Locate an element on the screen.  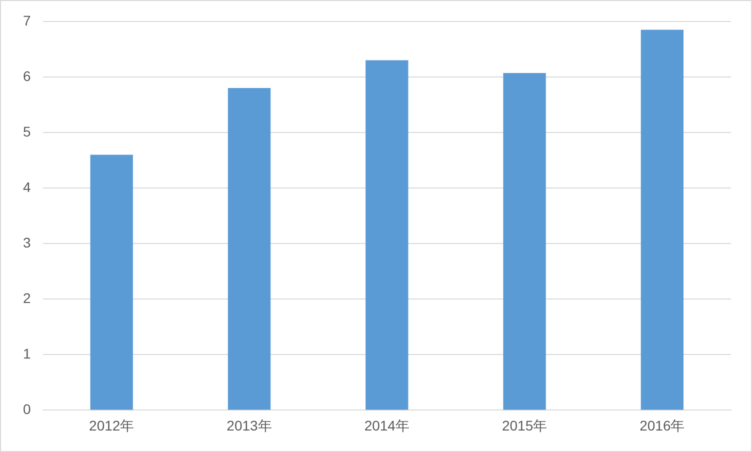
y-tick-label: 2 is located at coordinates (26, 298).